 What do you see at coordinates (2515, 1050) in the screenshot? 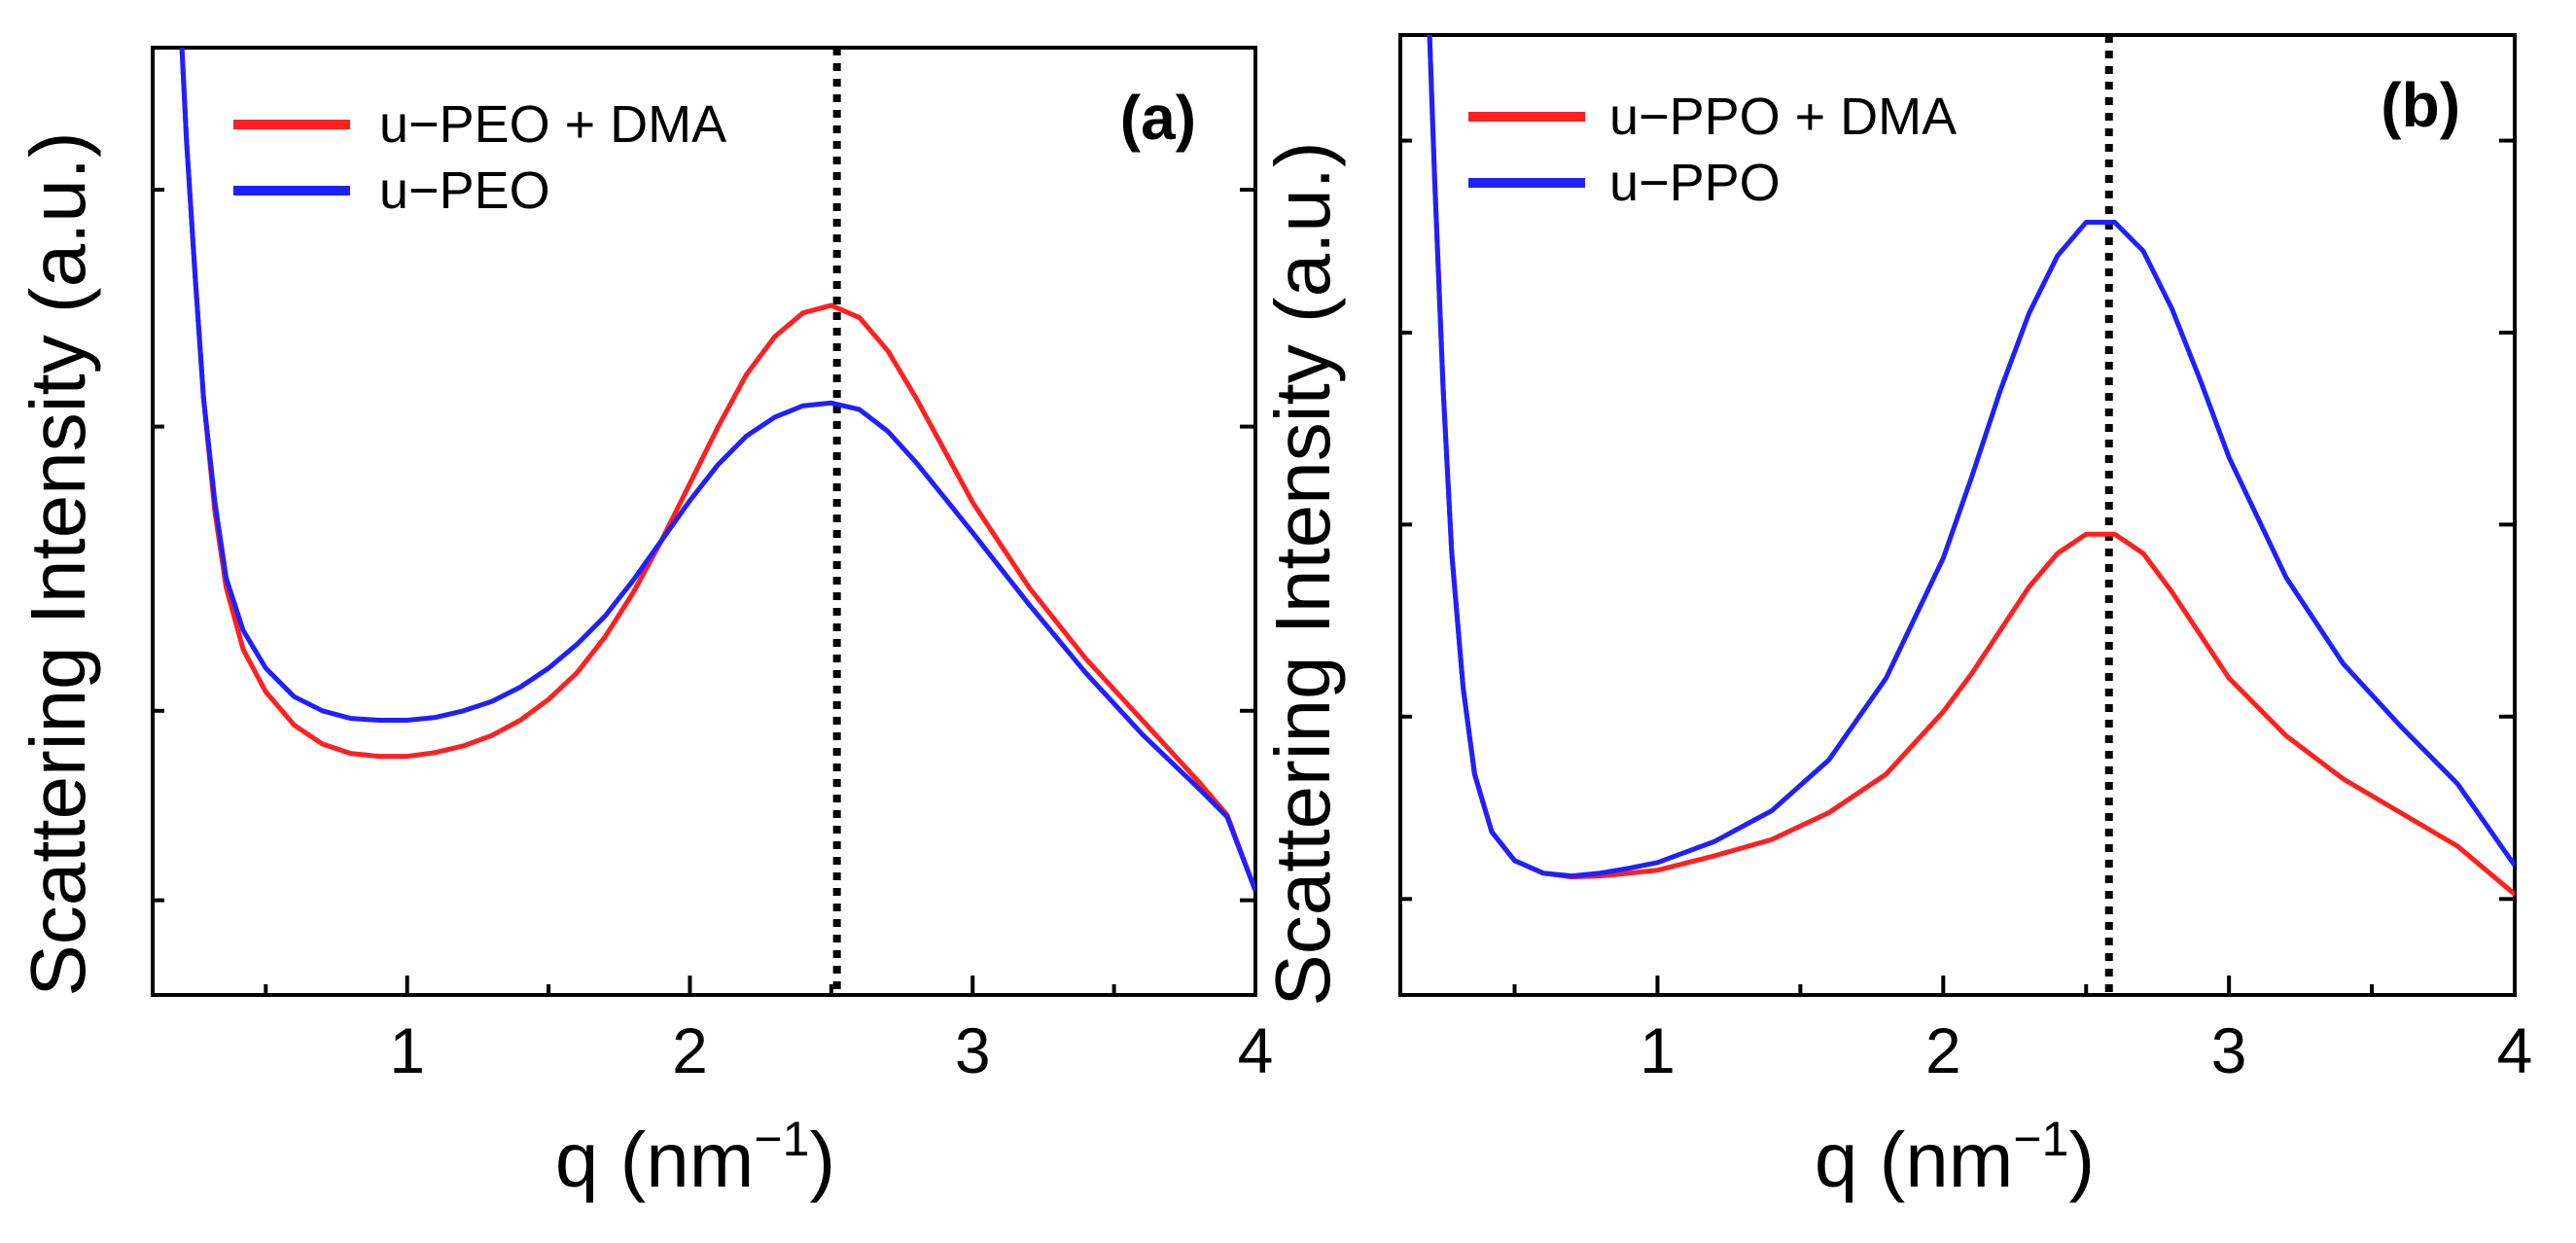
I see `x-tick-label-b-3: 4` at bounding box center [2515, 1050].